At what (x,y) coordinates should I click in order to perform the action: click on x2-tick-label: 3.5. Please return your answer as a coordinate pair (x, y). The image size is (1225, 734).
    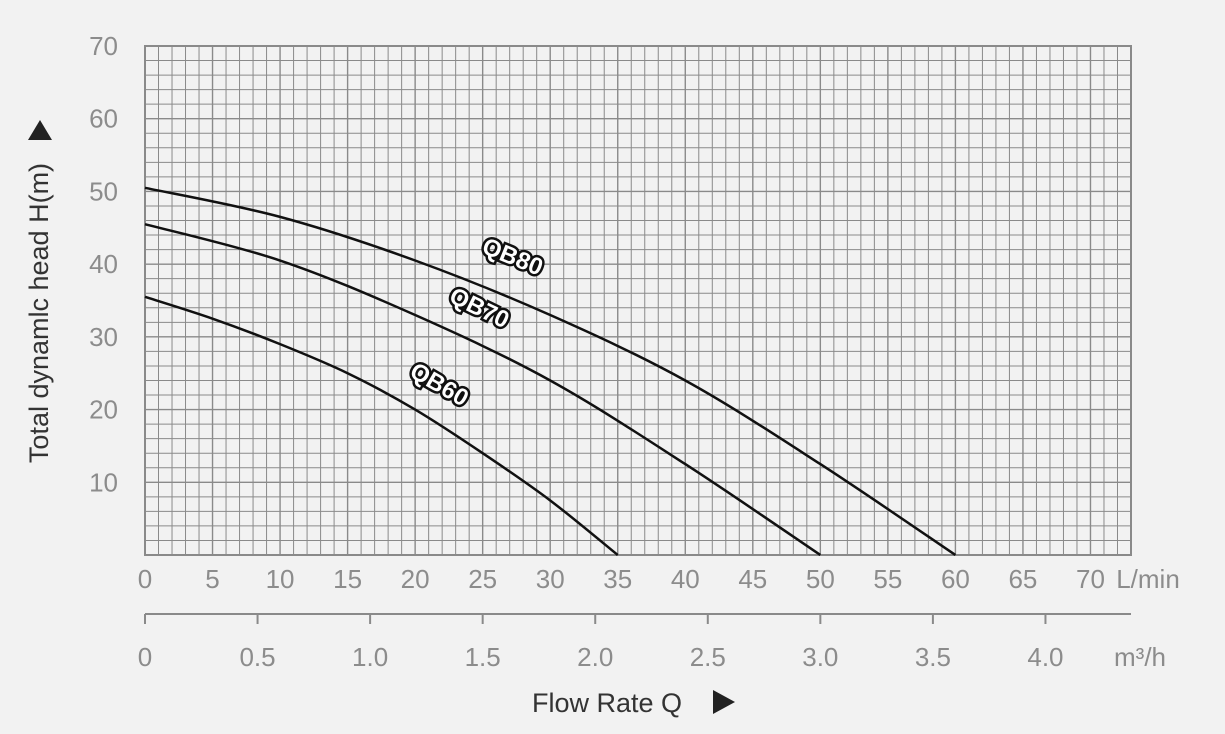
    Looking at the image, I should click on (933, 657).